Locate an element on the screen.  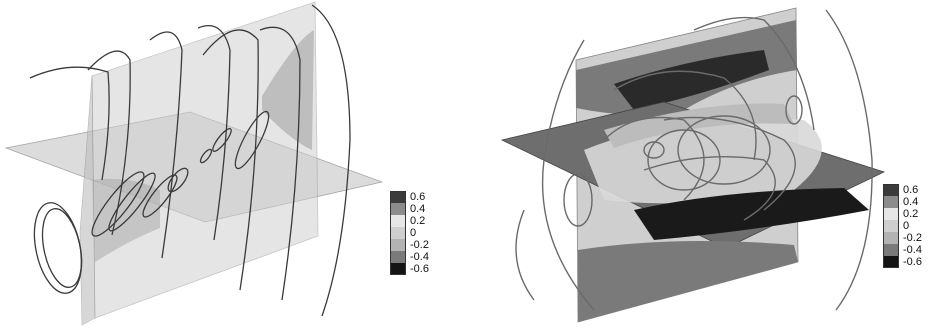
right-color-legend: 0.6 0.4 0.2 0 -0.2 -0.4 -0.6 is located at coordinates (902, 226).